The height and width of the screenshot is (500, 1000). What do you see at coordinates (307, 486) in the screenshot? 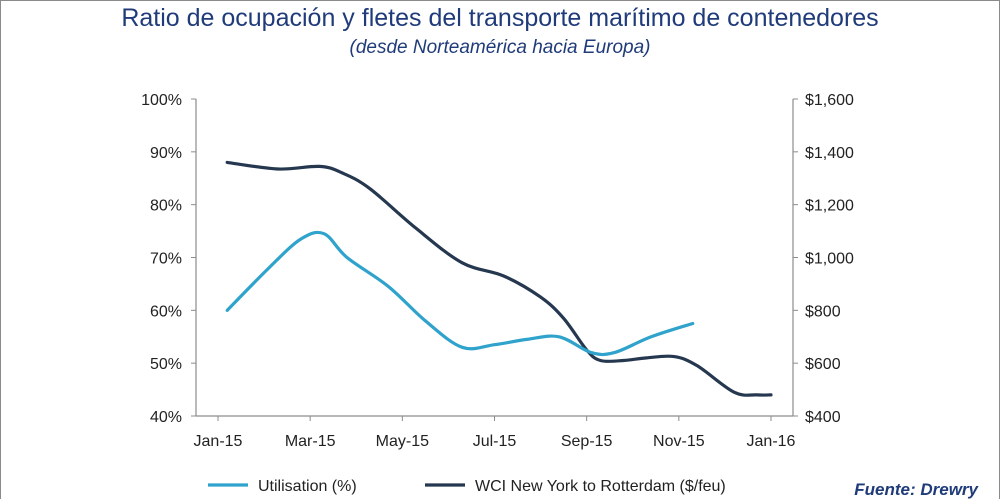
I see `legend-utilisation-label: Utilisation (%)` at bounding box center [307, 486].